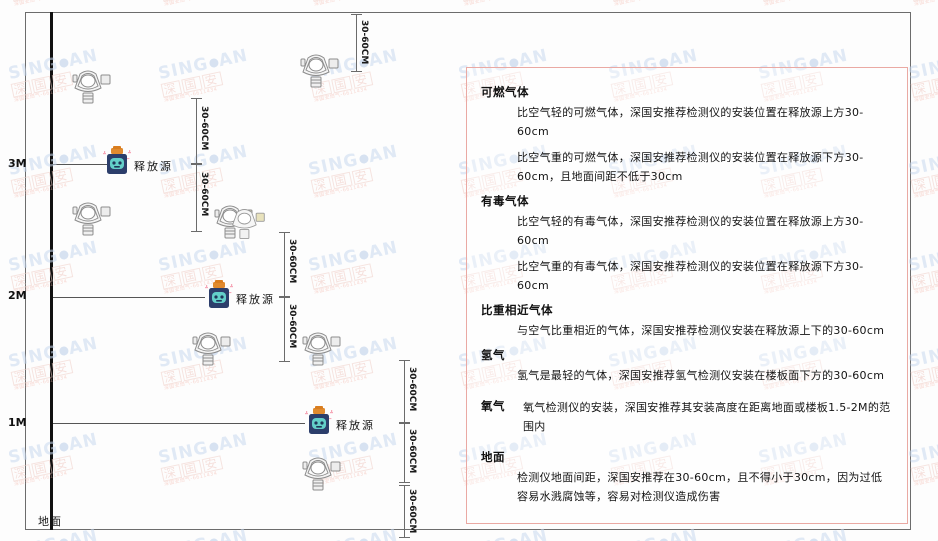  I want to click on axis-tick-3m: 3M, so click(17, 163).